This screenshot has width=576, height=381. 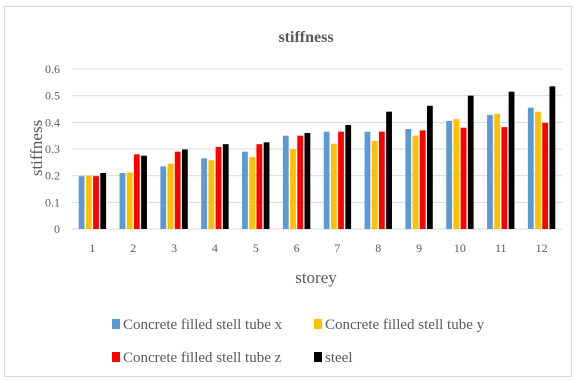 I want to click on legend-label: steel, so click(x=339, y=358).